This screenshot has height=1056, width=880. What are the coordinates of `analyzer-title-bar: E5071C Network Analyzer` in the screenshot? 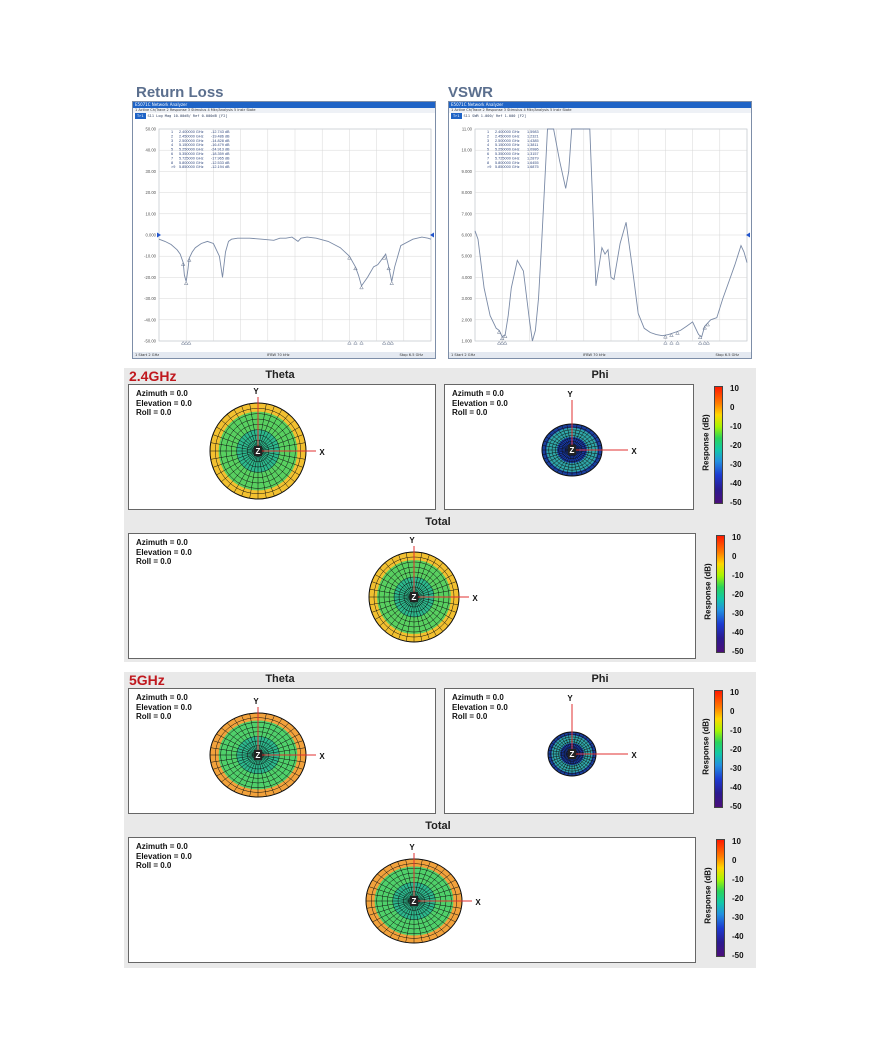 It's located at (284, 105).